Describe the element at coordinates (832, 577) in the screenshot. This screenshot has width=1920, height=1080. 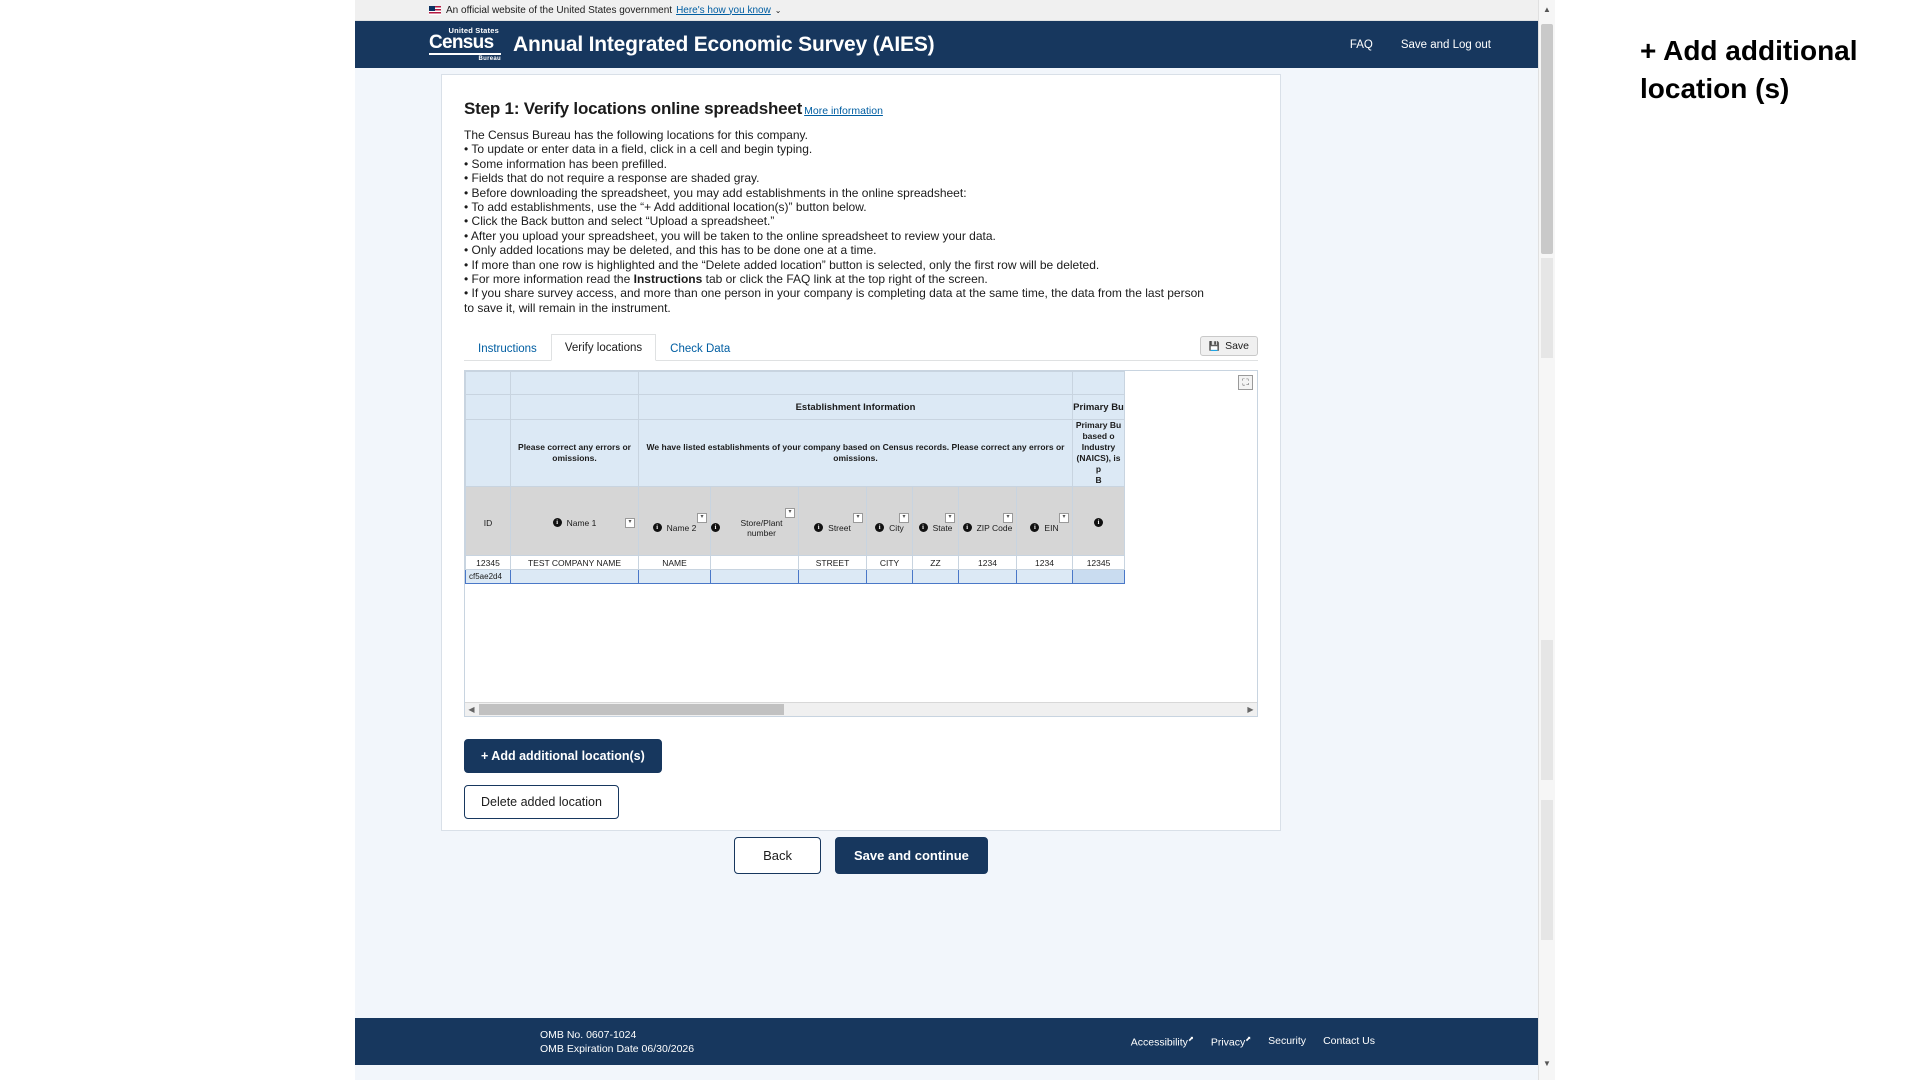
I see `cell-new-street` at that location.